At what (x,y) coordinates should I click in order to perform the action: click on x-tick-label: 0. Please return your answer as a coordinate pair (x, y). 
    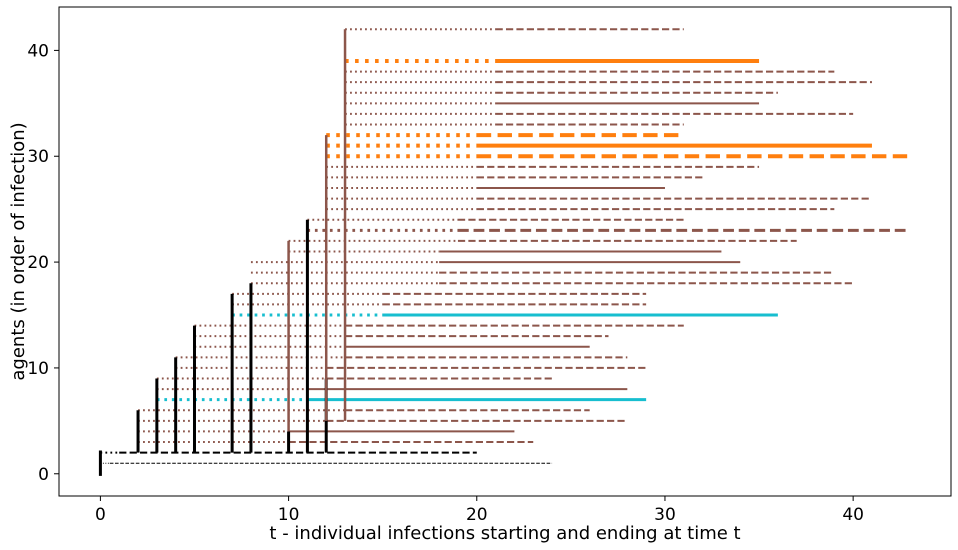
    Looking at the image, I should click on (100, 515).